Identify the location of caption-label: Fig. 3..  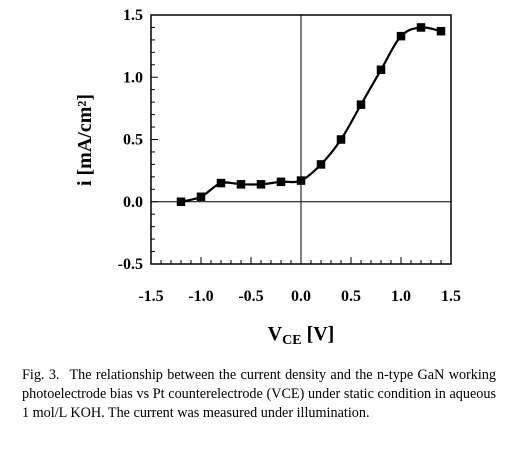
(41, 375).